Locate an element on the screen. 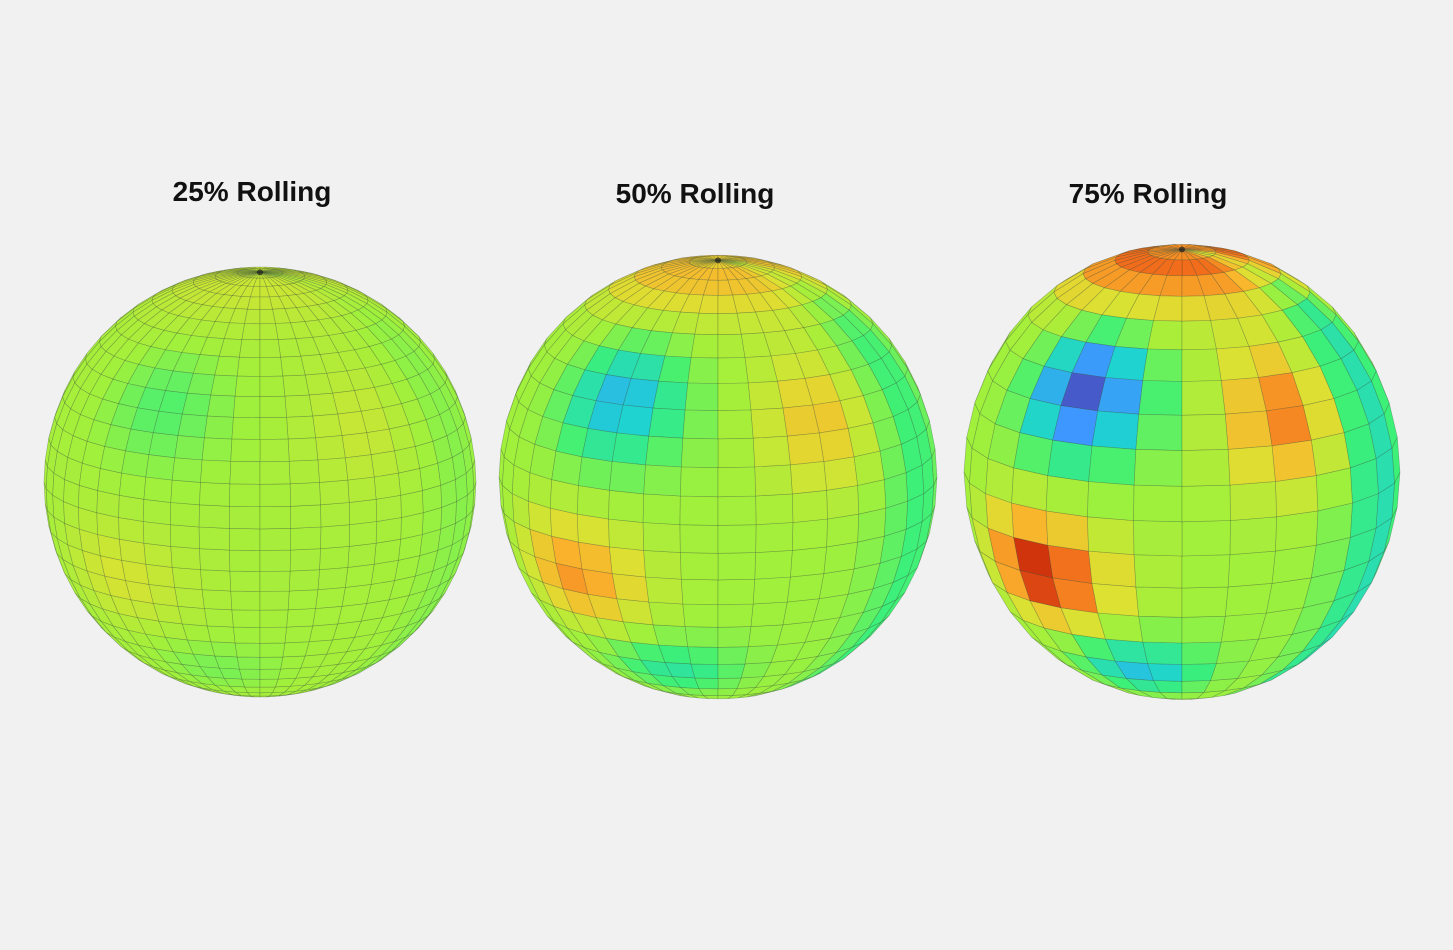 The width and height of the screenshot is (1453, 950). north-pole-marker is located at coordinates (260, 272).